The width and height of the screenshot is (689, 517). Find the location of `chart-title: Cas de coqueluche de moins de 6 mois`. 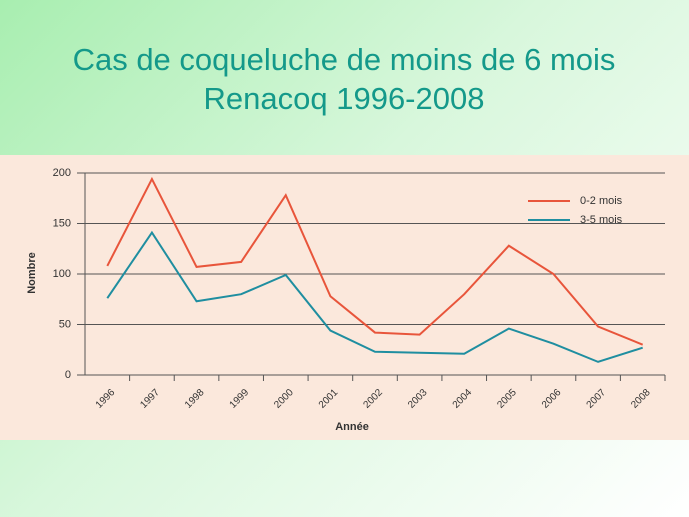

chart-title: Cas de coqueluche de moins de 6 mois is located at coordinates (344, 59).